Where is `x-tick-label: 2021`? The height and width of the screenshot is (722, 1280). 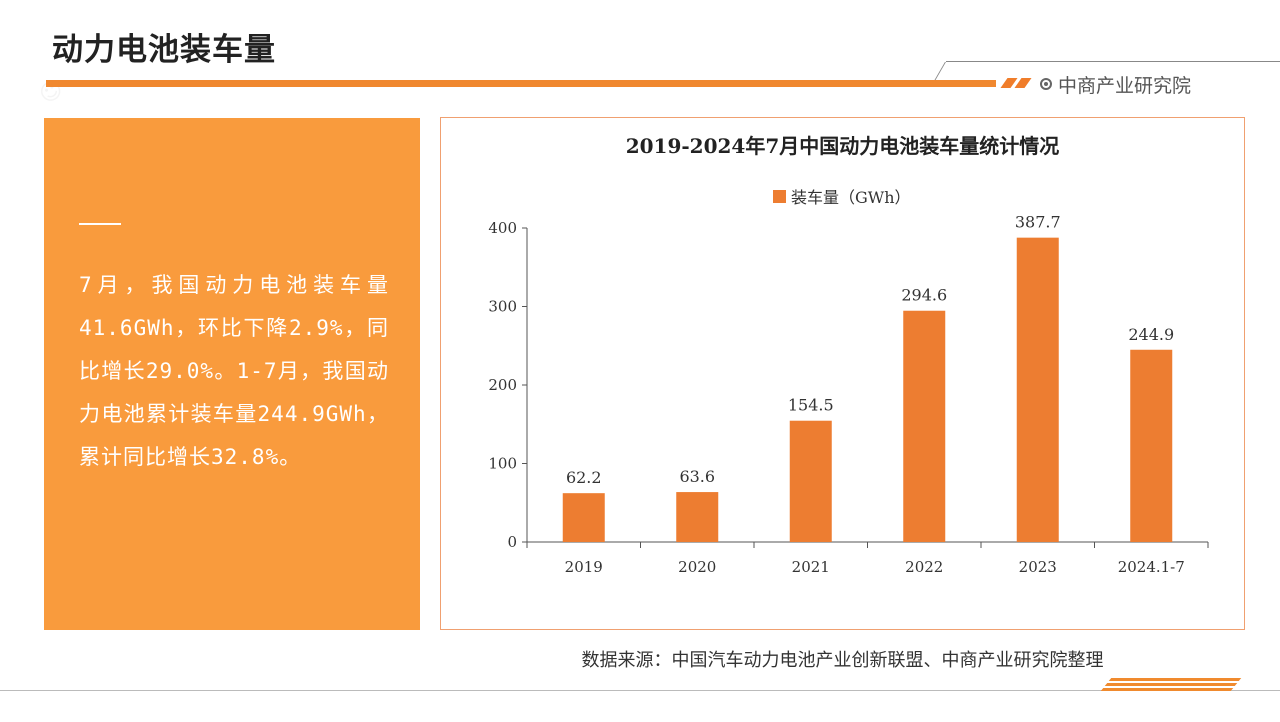 x-tick-label: 2021 is located at coordinates (811, 567).